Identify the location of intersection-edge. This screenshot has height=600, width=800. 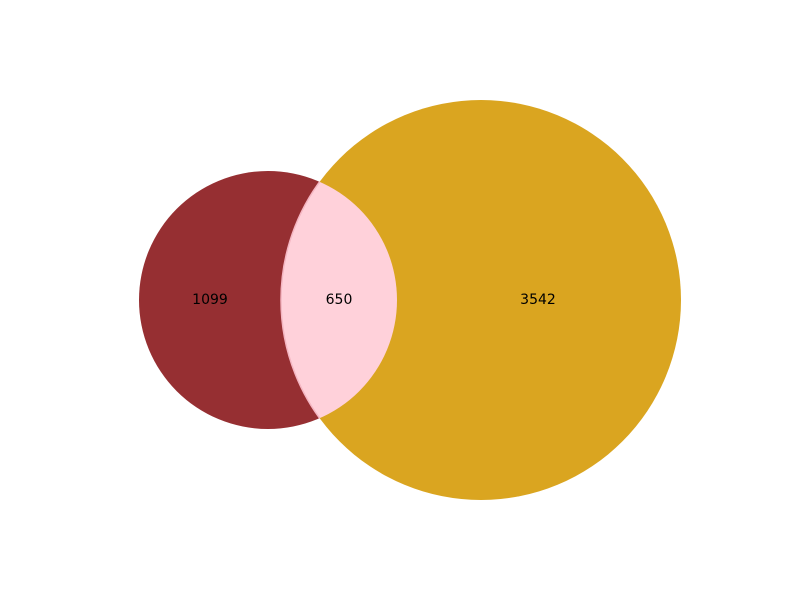
(338, 300).